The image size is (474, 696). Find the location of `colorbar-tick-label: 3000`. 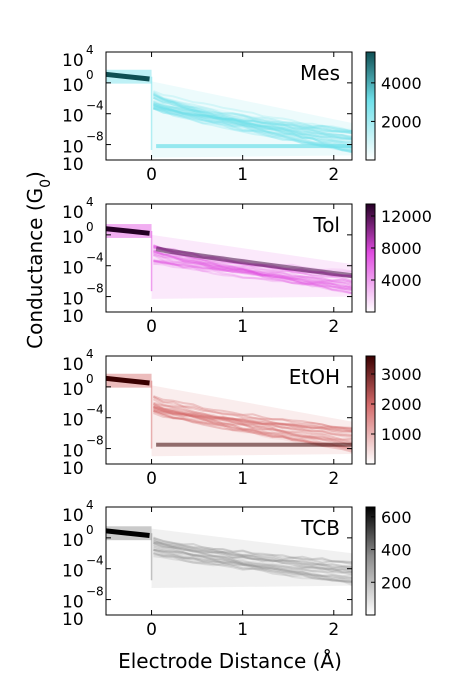

colorbar-tick-label: 3000 is located at coordinates (401, 374).